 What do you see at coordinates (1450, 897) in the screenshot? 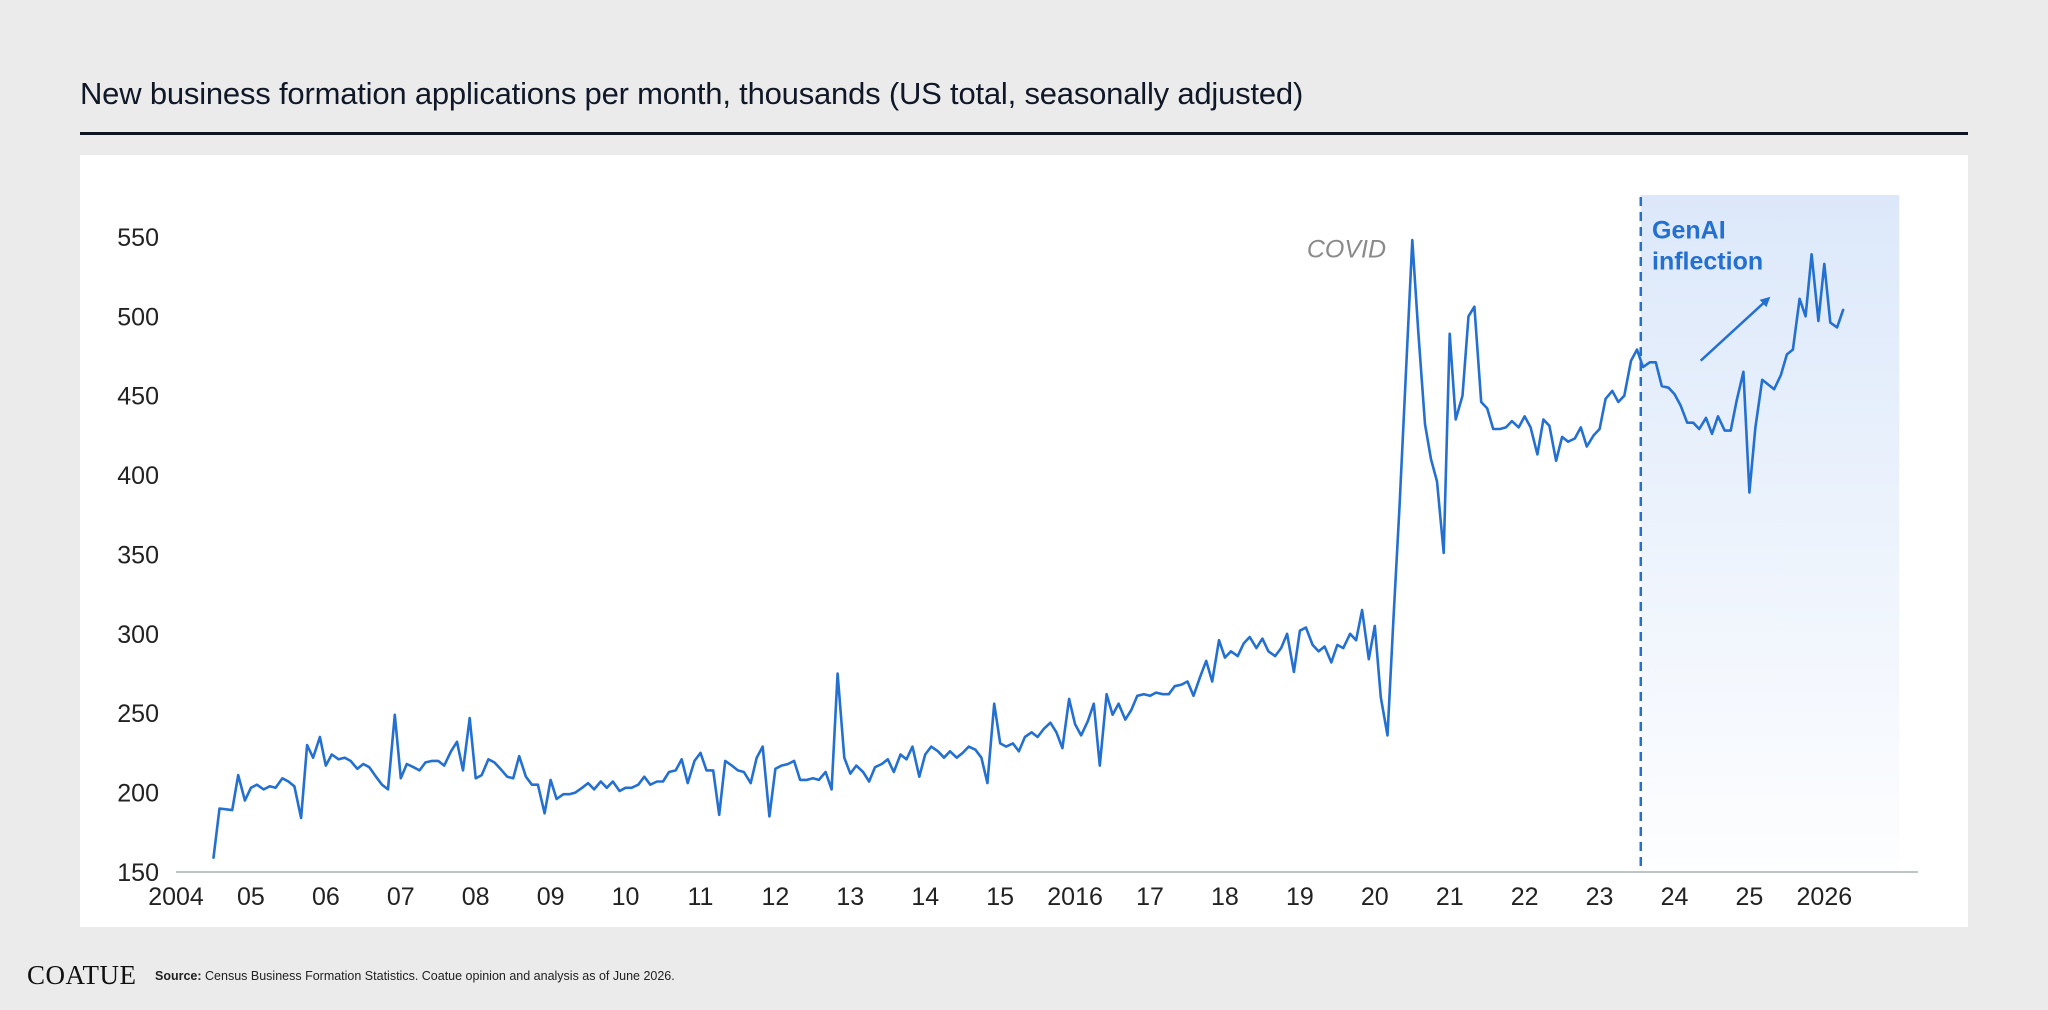
I see `x-tick-label: 21` at bounding box center [1450, 897].